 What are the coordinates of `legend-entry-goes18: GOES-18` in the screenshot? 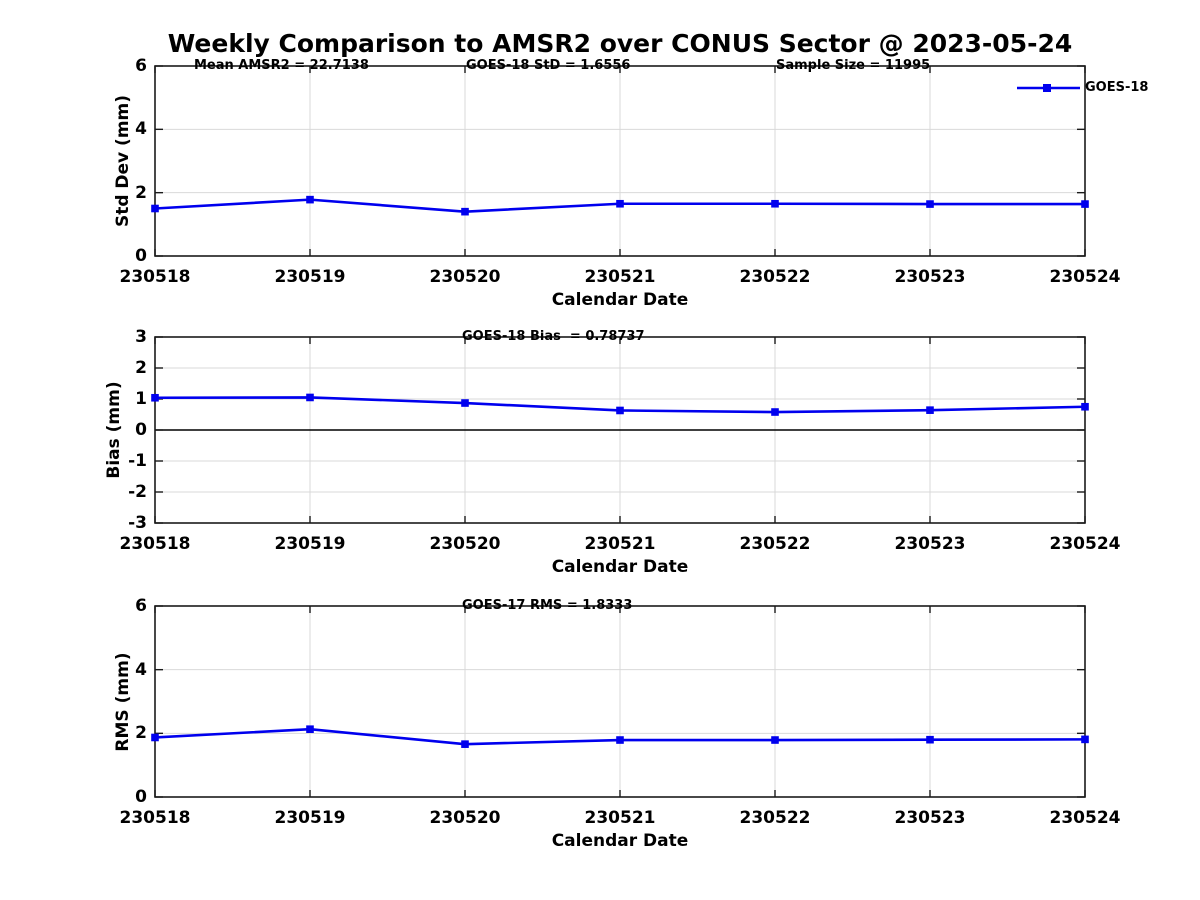 It's located at (1117, 87).